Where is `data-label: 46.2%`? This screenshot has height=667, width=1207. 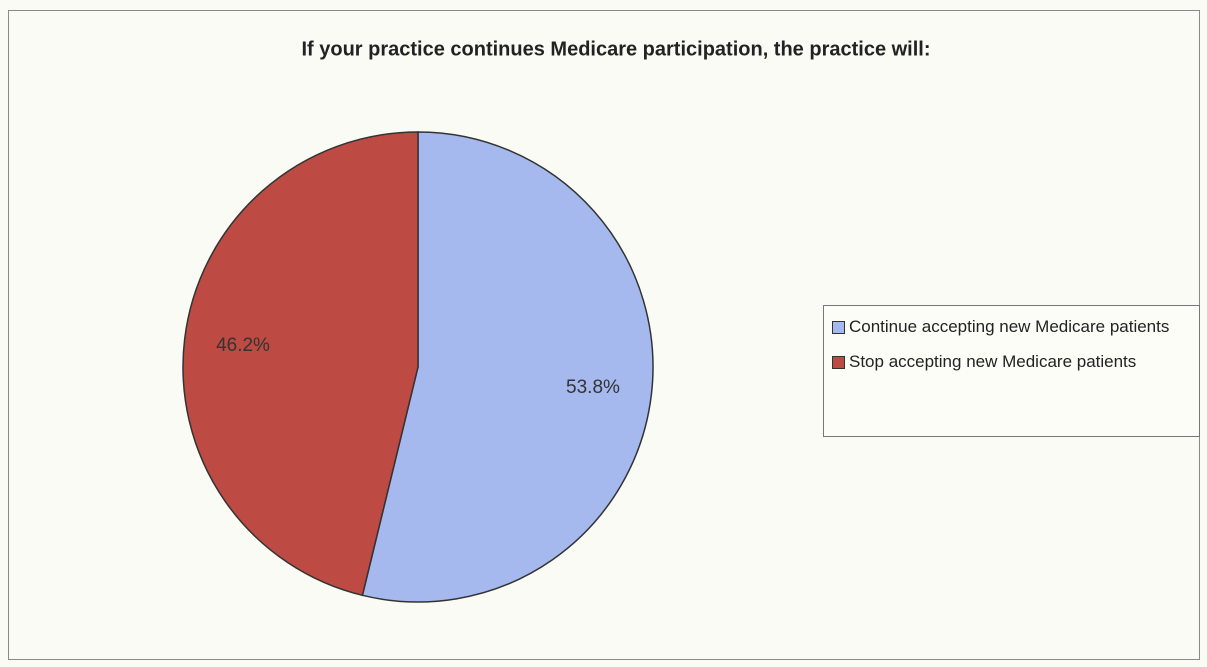 data-label: 46.2% is located at coordinates (243, 345).